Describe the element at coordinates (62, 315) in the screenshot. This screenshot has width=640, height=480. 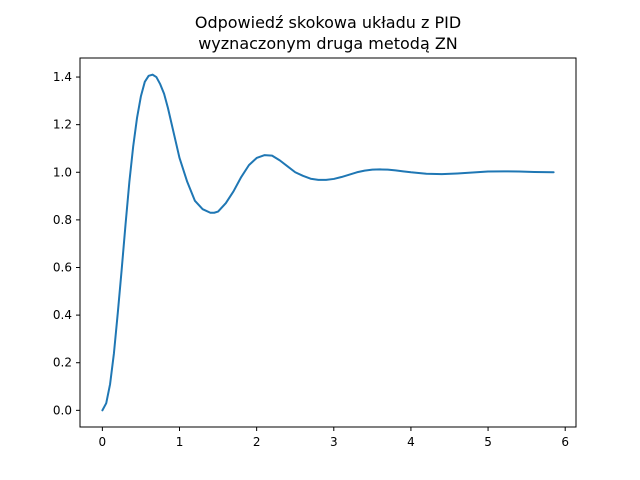
I see `y-tick-label: 0.4` at that location.